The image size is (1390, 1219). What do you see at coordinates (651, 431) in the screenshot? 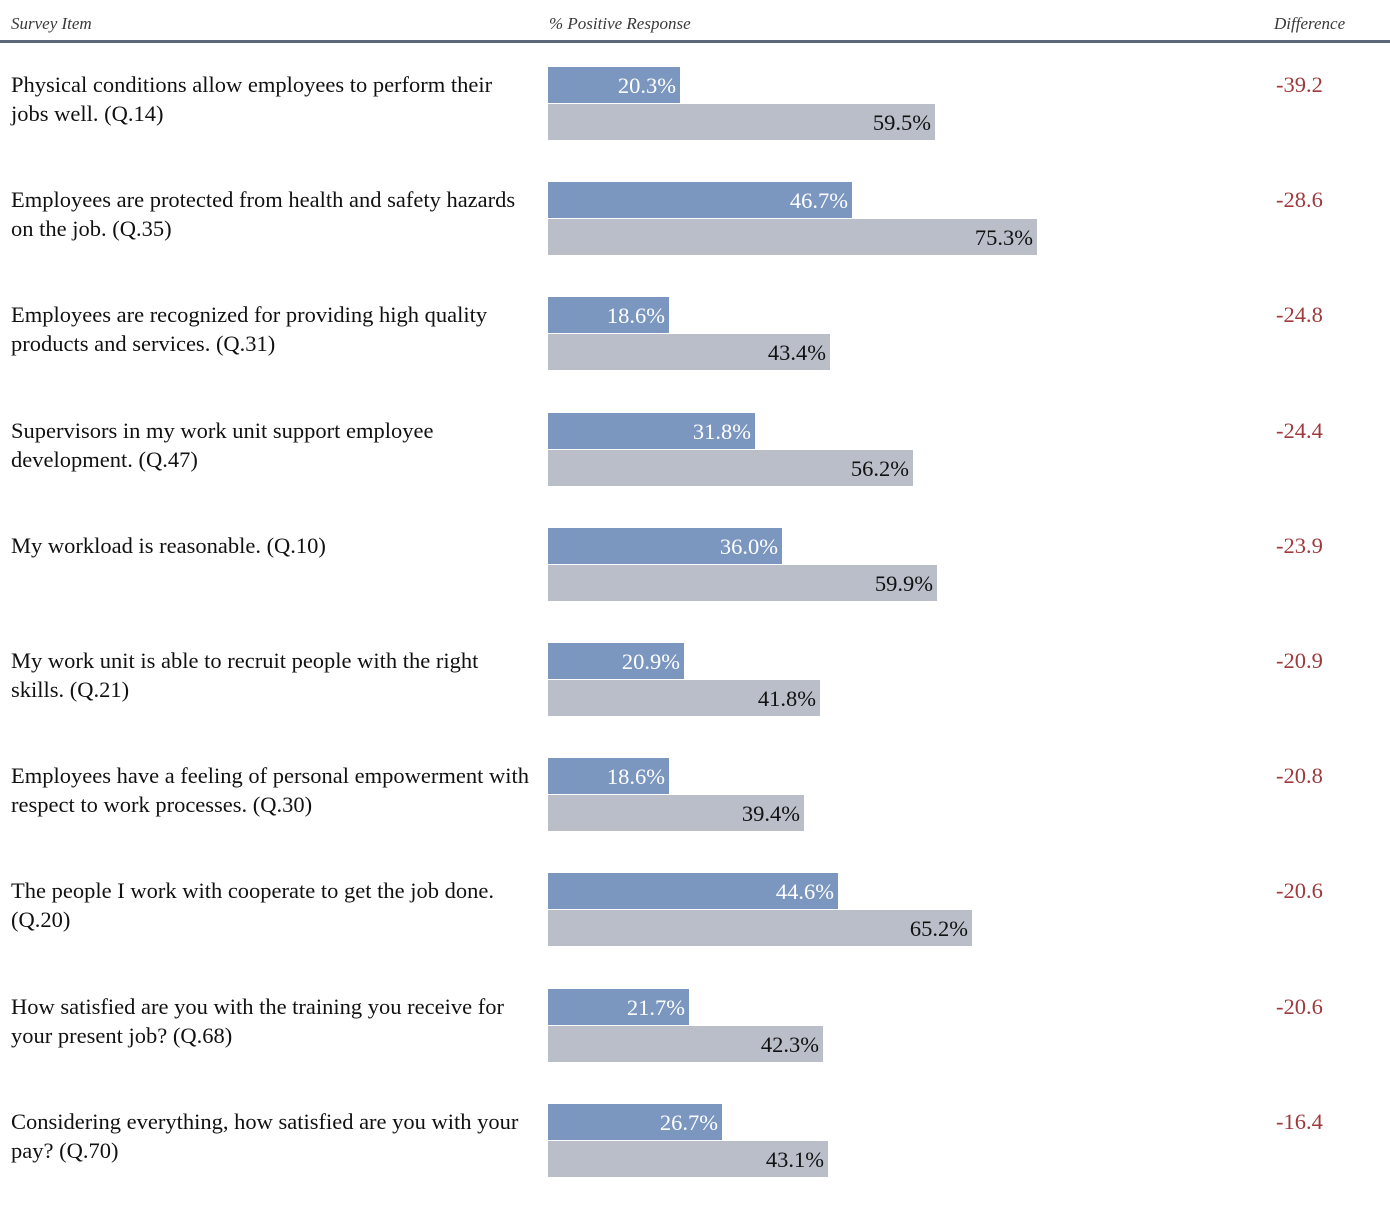
I see `bar-series-a: 31.8%` at bounding box center [651, 431].